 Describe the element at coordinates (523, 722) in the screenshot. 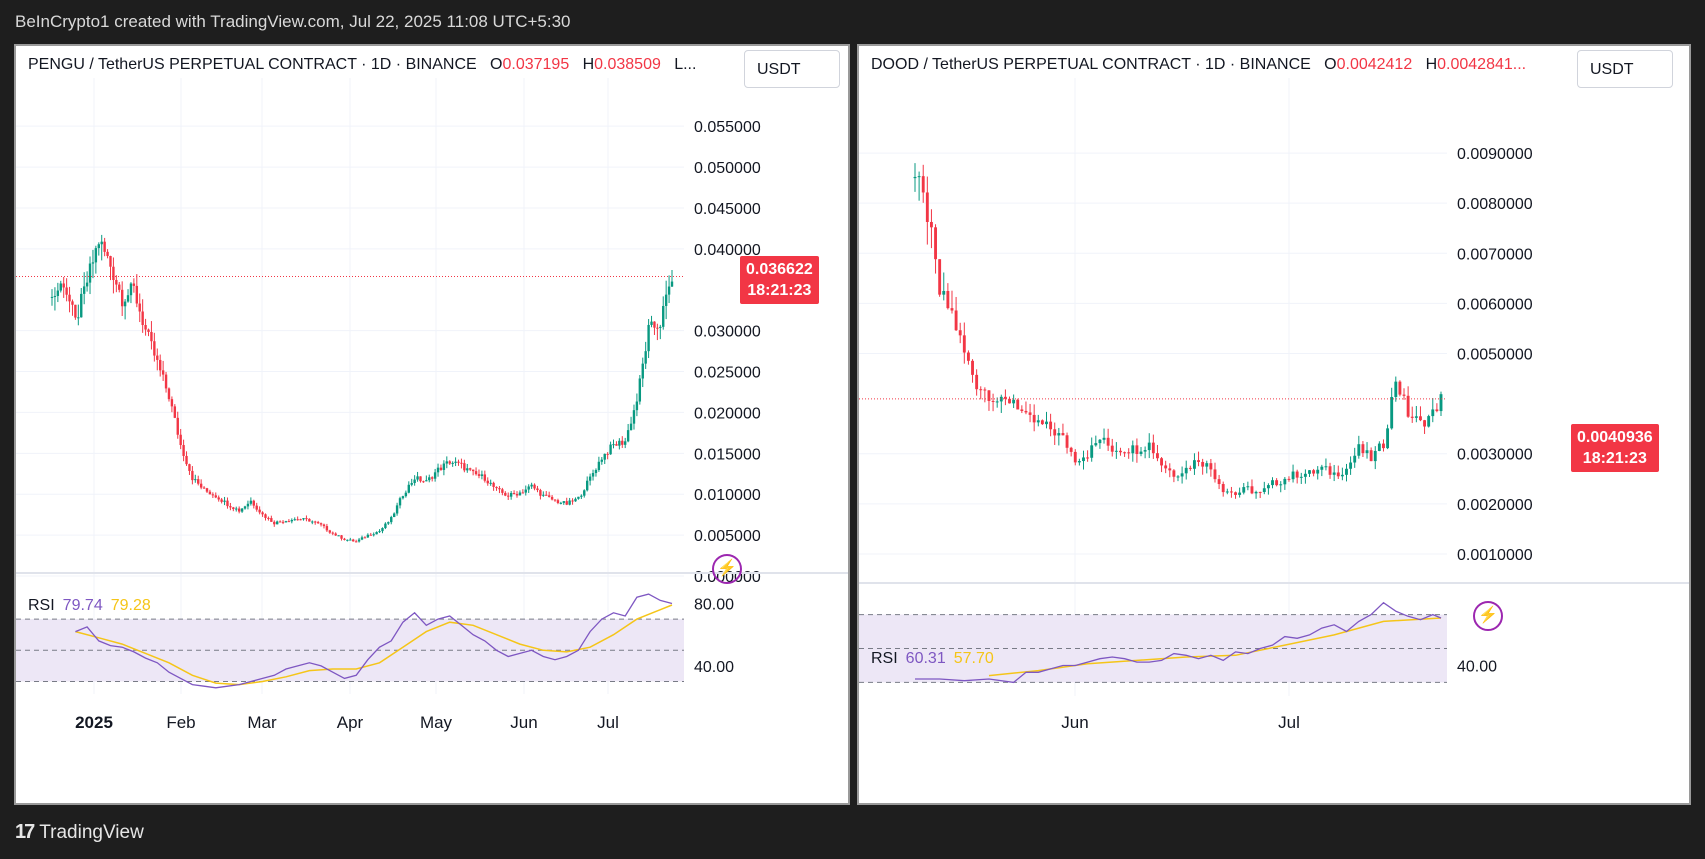

I see `pengu-xtick-label: Jun` at that location.